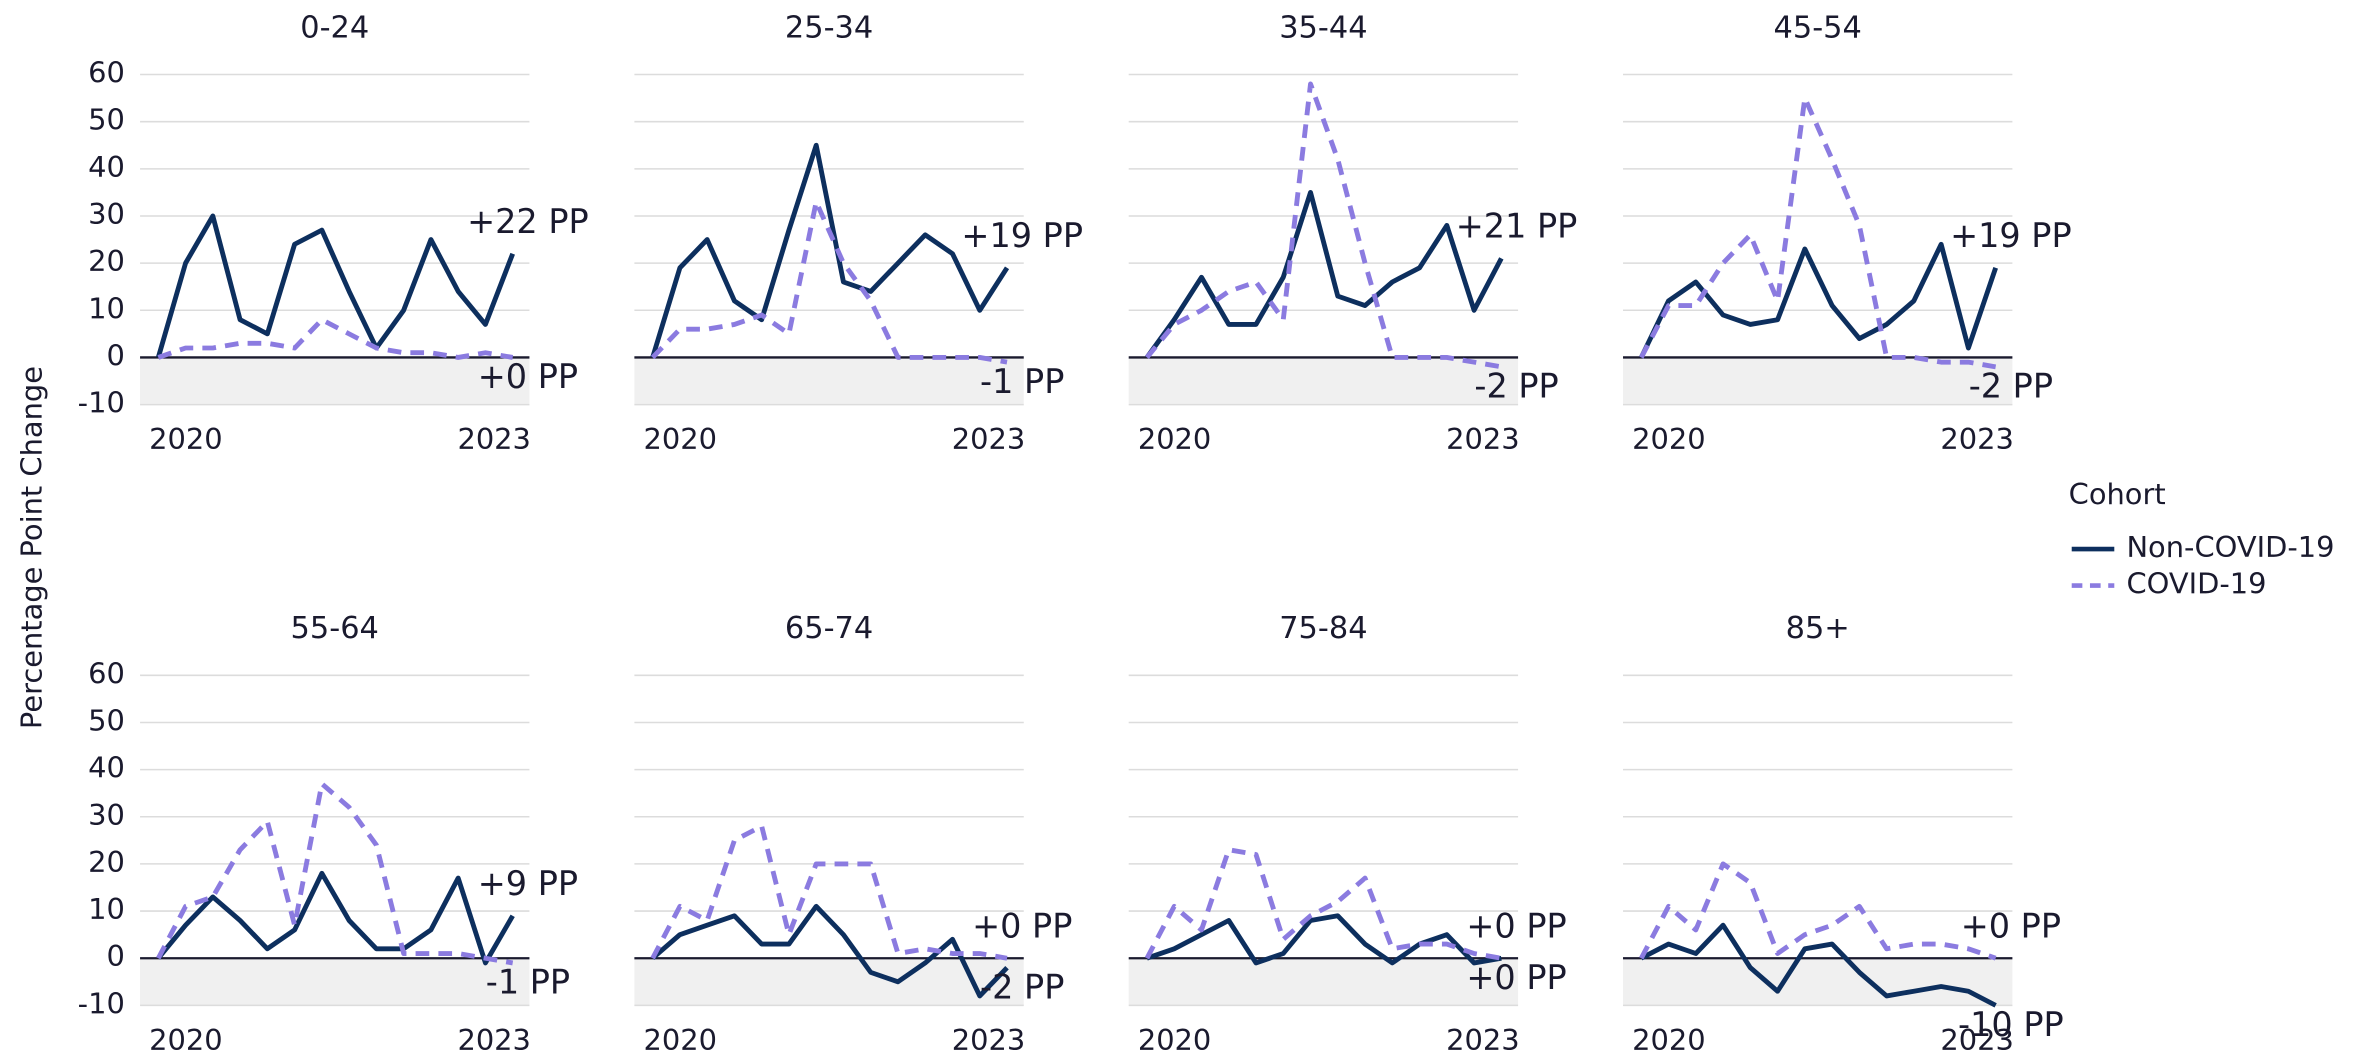  I want to click on y-axis-label: Percentage Point Change, so click(32, 547).